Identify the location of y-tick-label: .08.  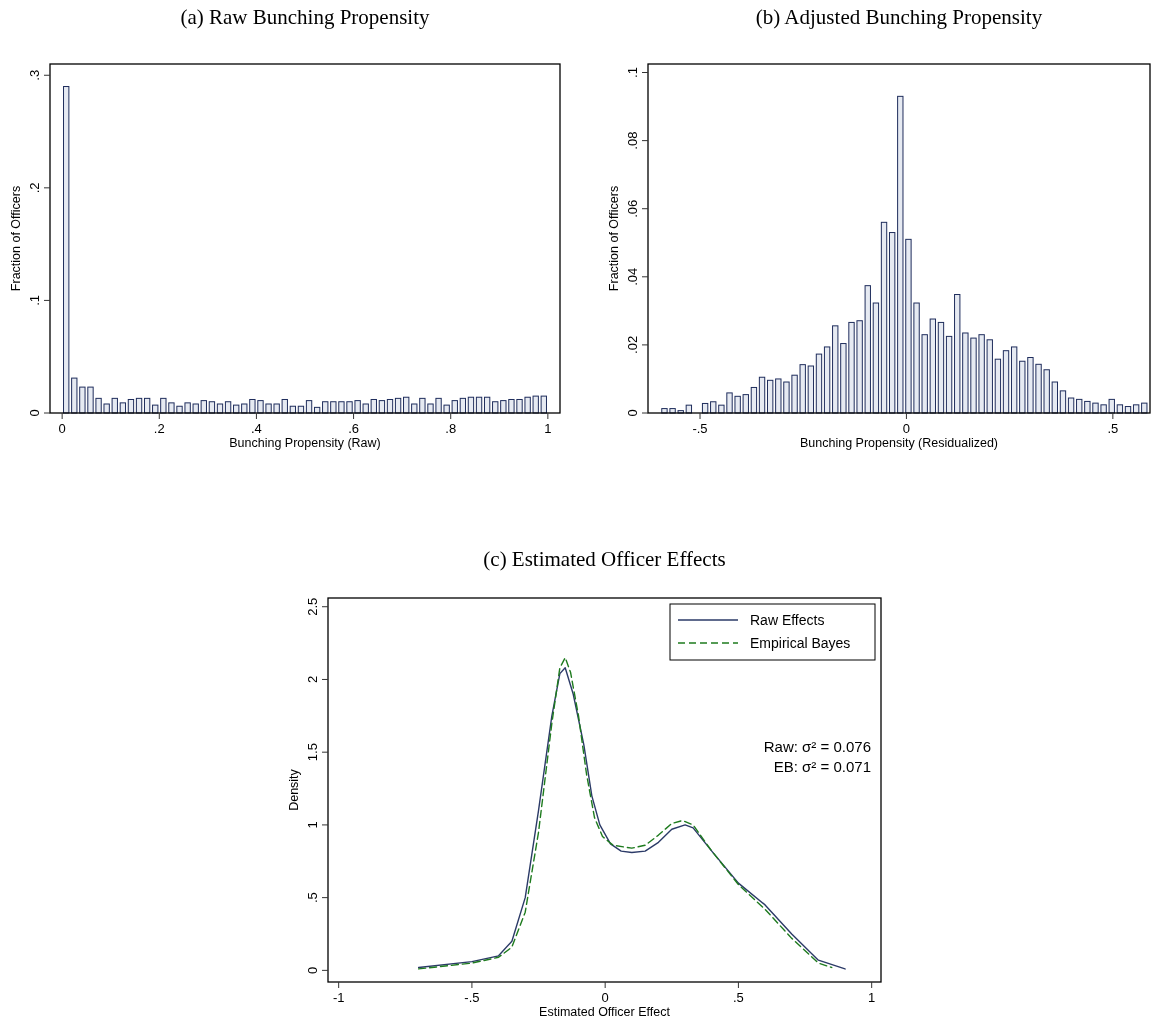
(632, 140).